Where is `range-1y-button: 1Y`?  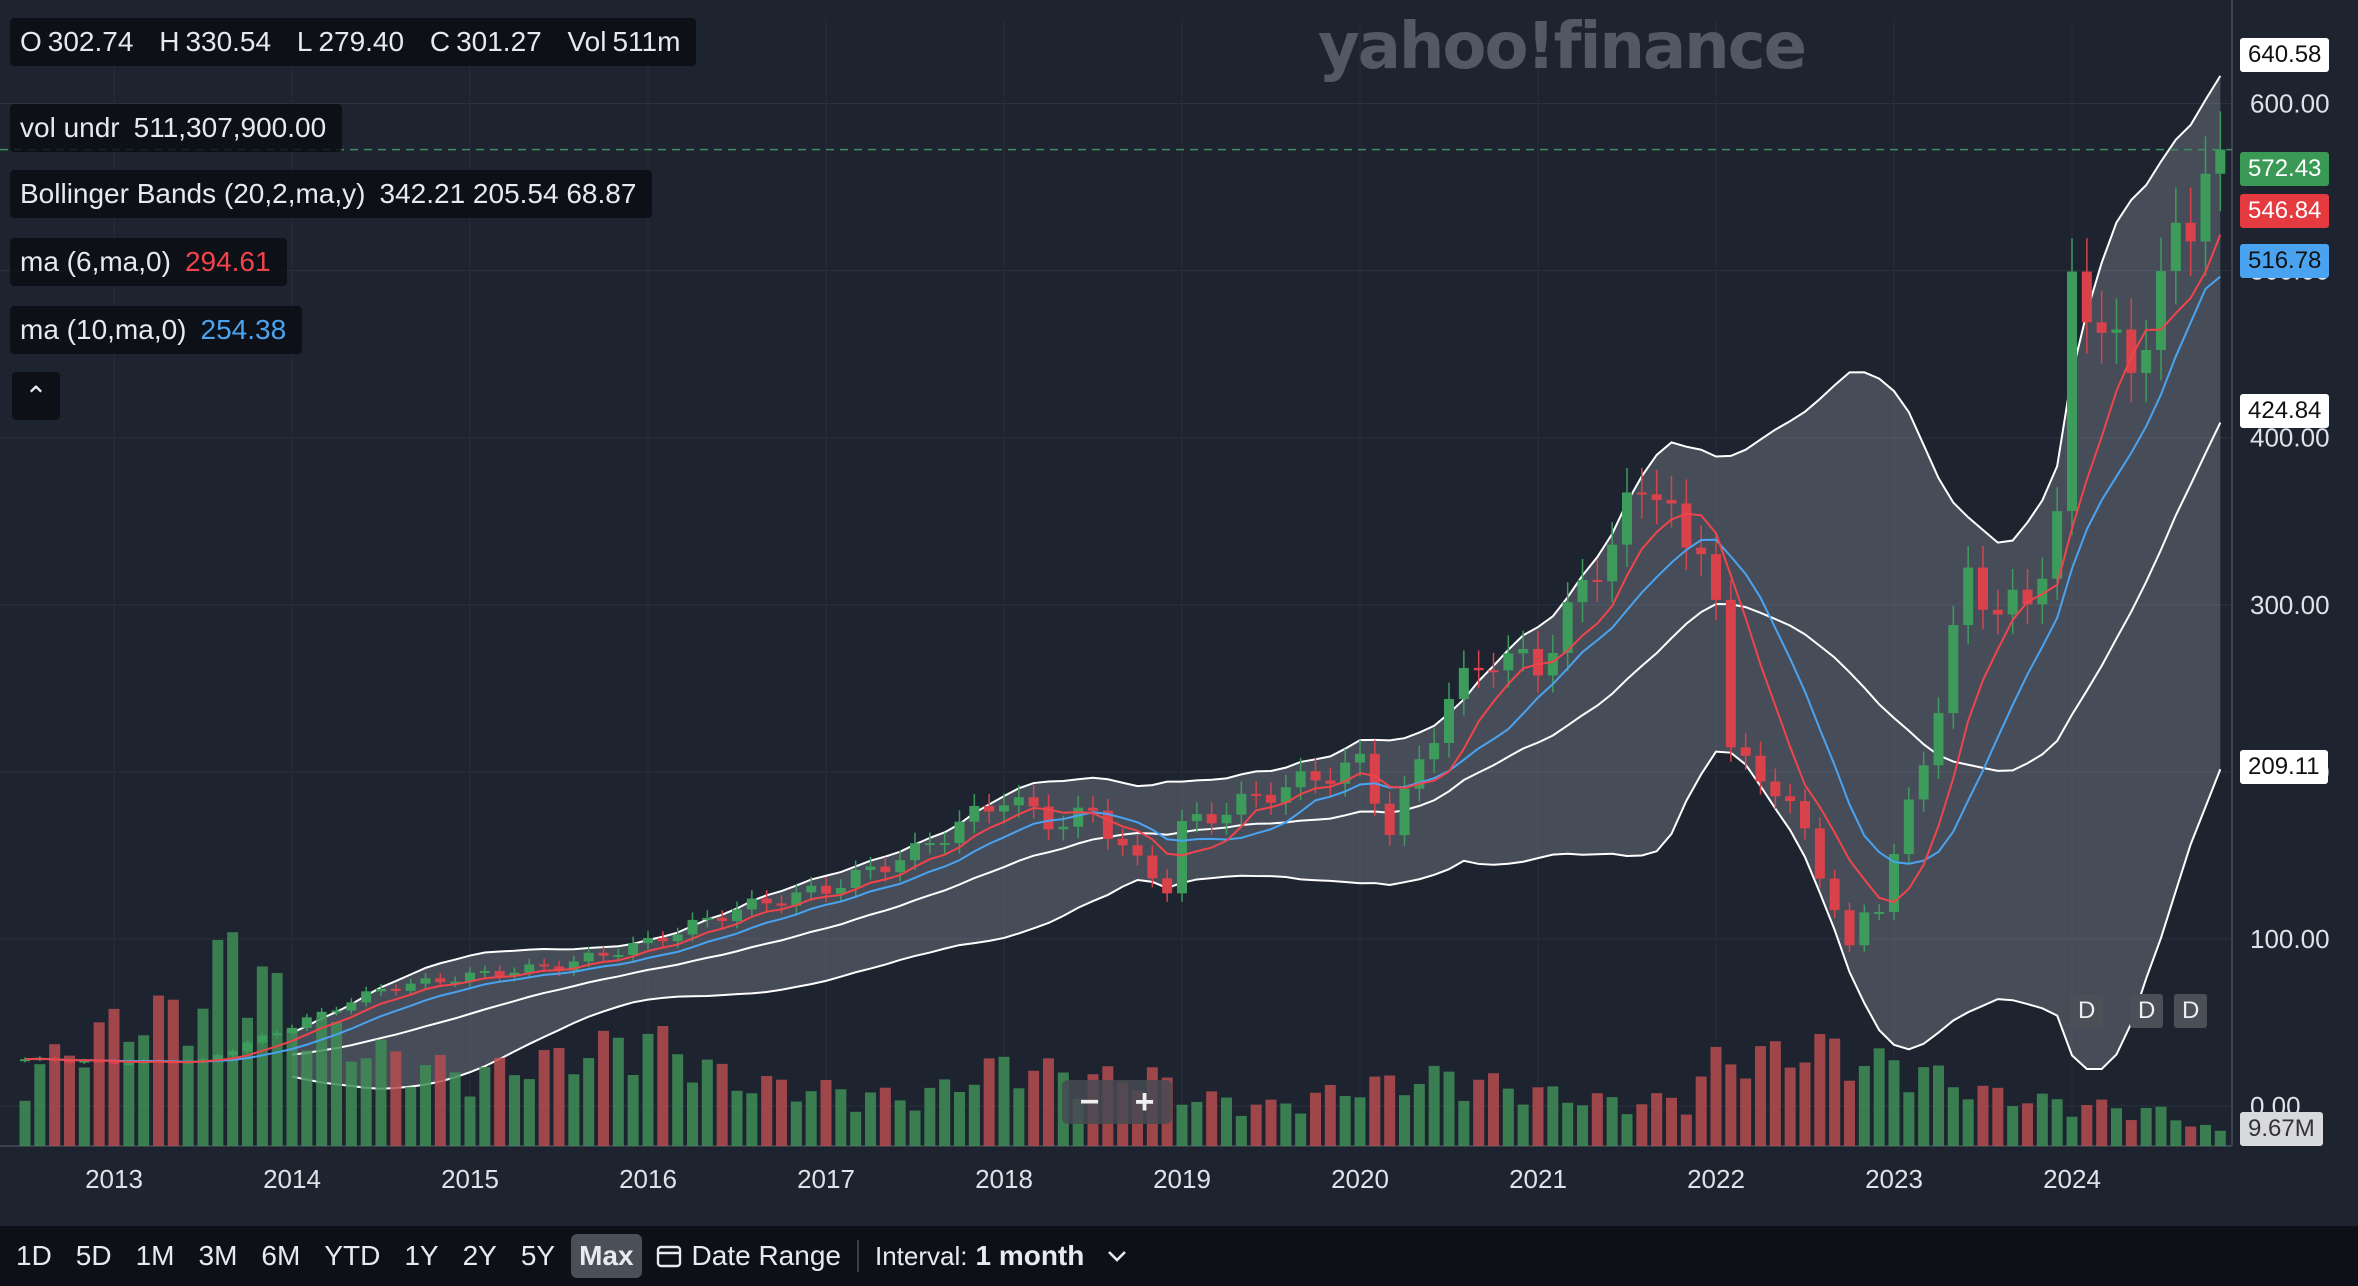
range-1y-button: 1Y is located at coordinates (421, 1255).